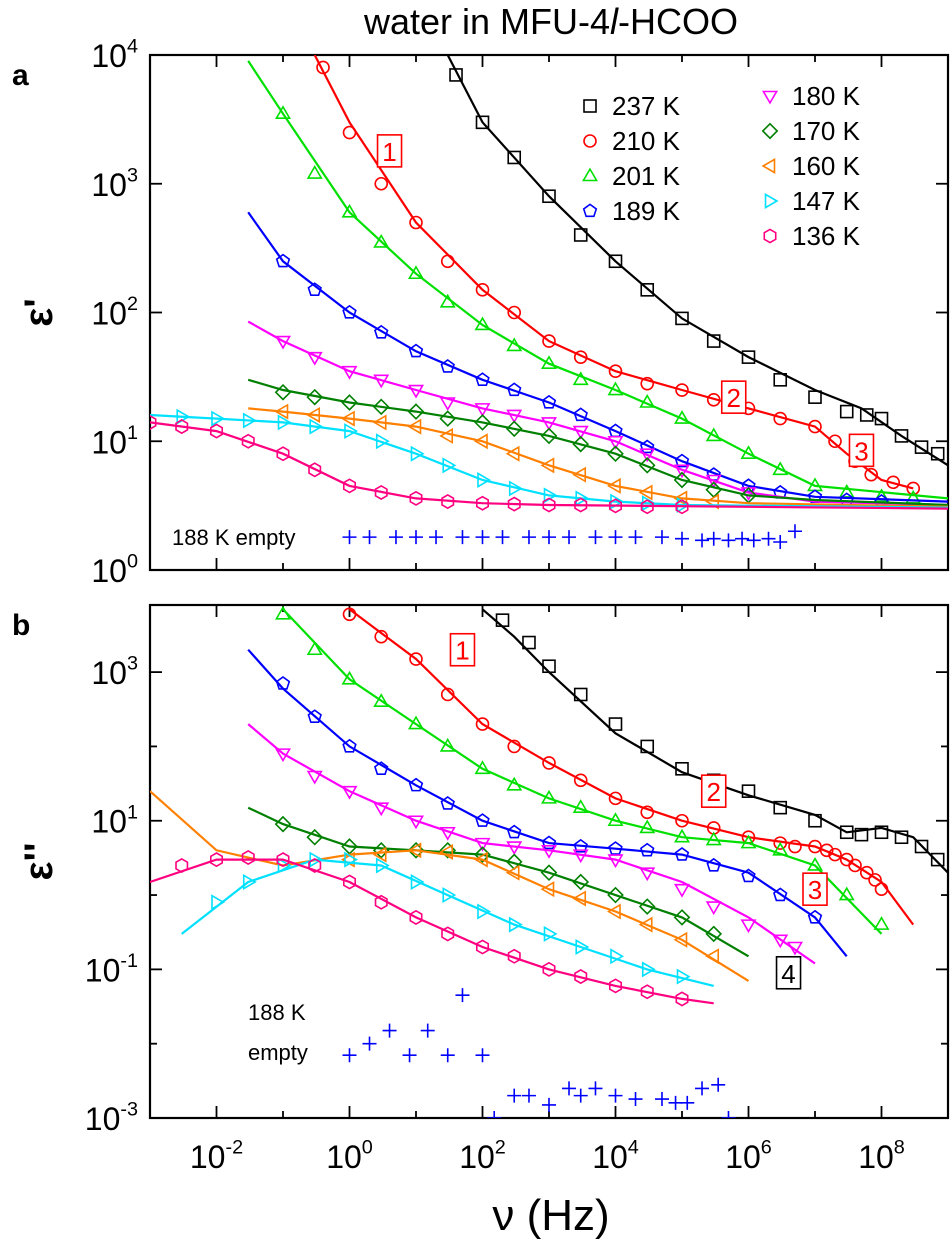 This screenshot has height=1252, width=951. Describe the element at coordinates (277, 1012) in the screenshot. I see `empty-label-line1: 188 K` at that location.